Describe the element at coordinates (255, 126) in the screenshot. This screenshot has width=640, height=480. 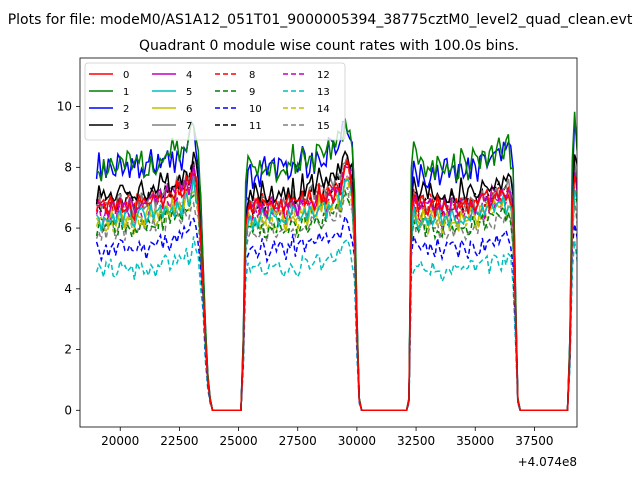
I see `legend-label-11: 11` at that location.